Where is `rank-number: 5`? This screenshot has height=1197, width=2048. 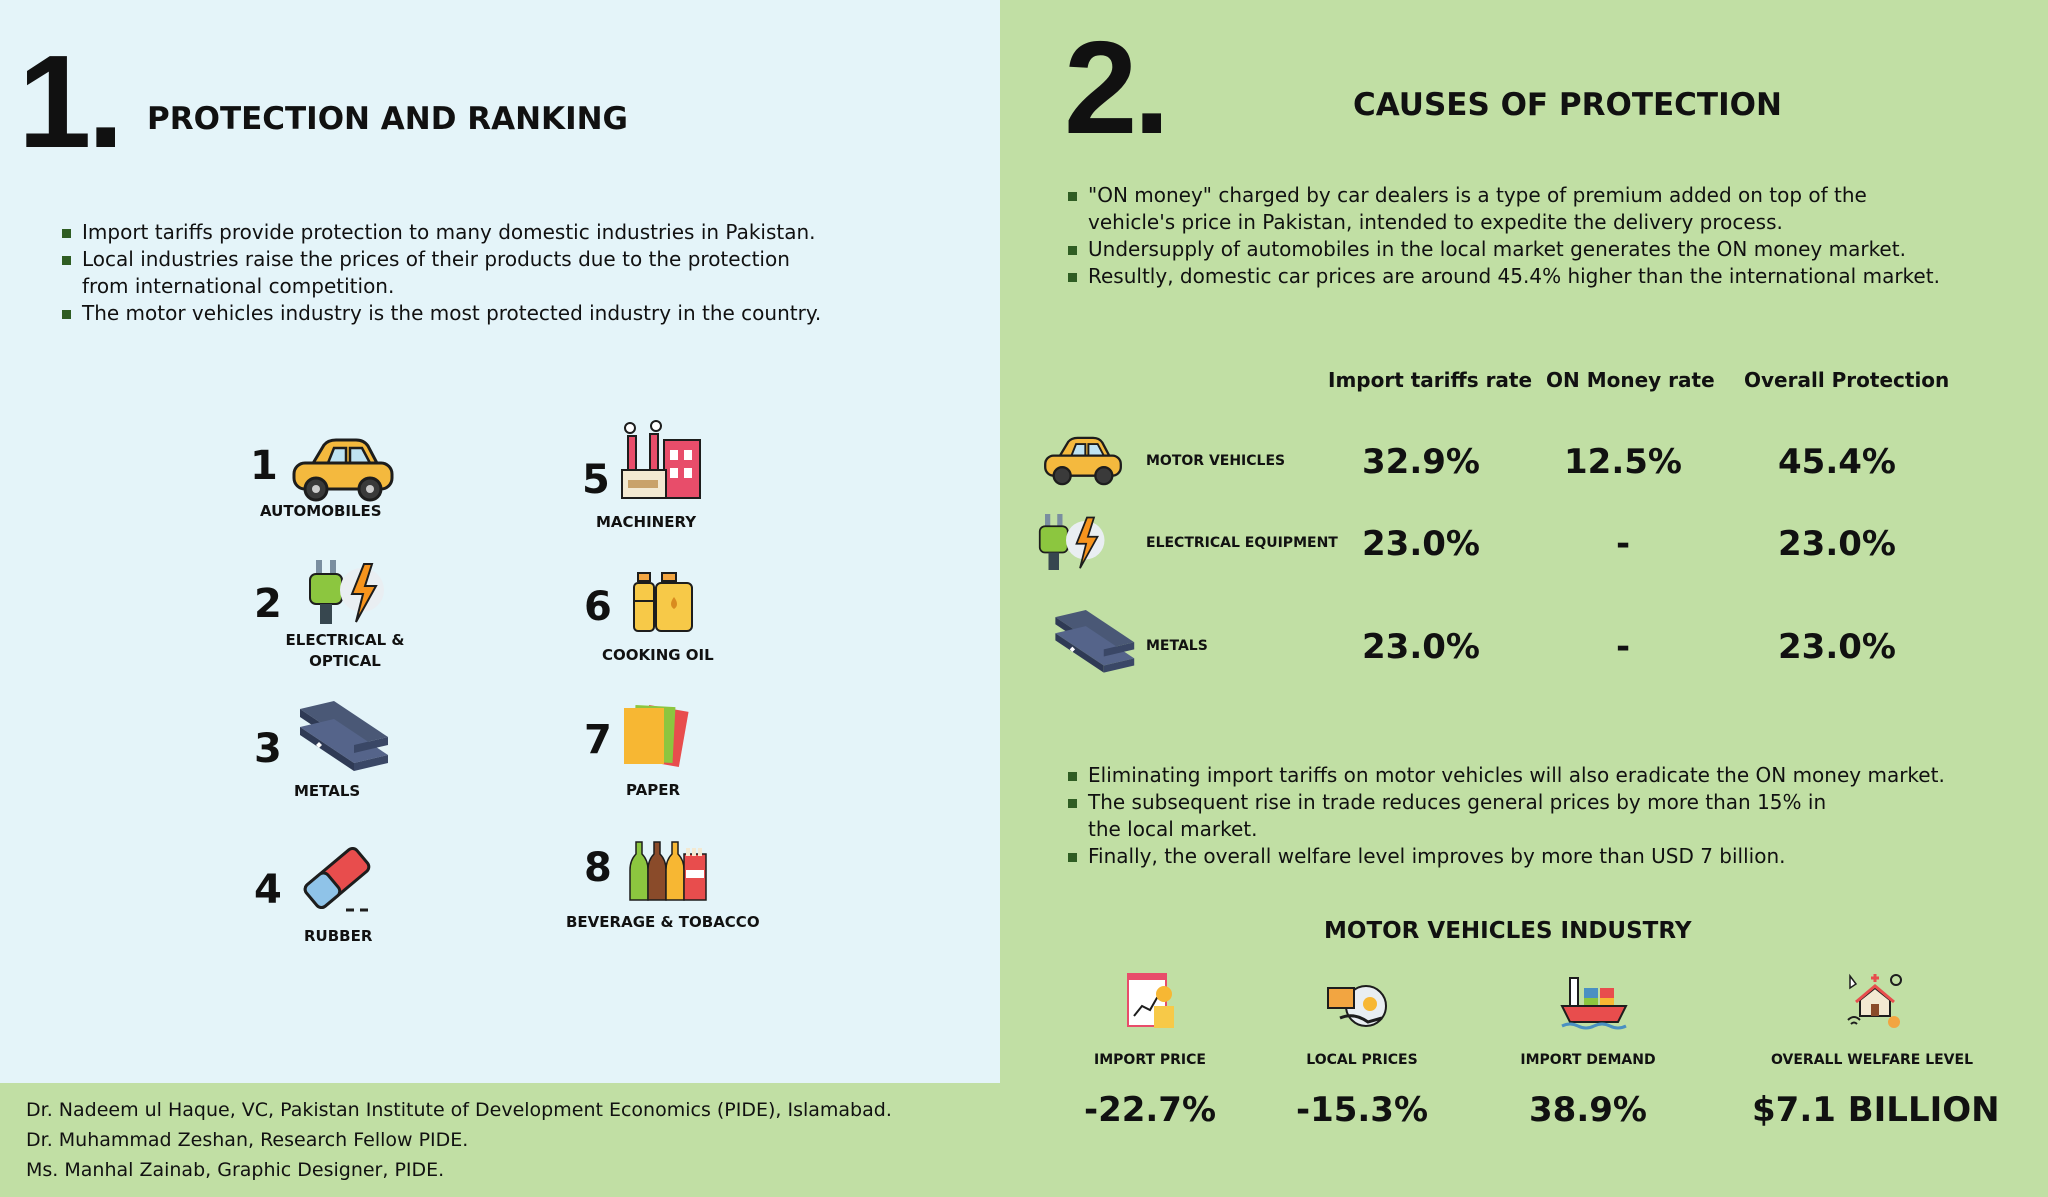
rank-number: 5 is located at coordinates (596, 480).